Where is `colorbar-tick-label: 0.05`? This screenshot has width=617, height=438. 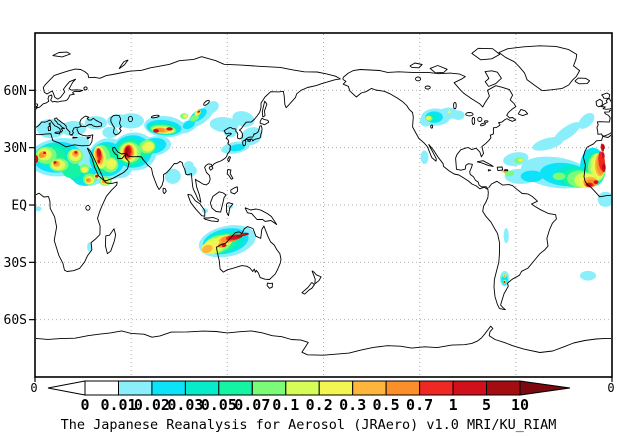 colorbar-tick-label: 0.05 is located at coordinates (219, 405).